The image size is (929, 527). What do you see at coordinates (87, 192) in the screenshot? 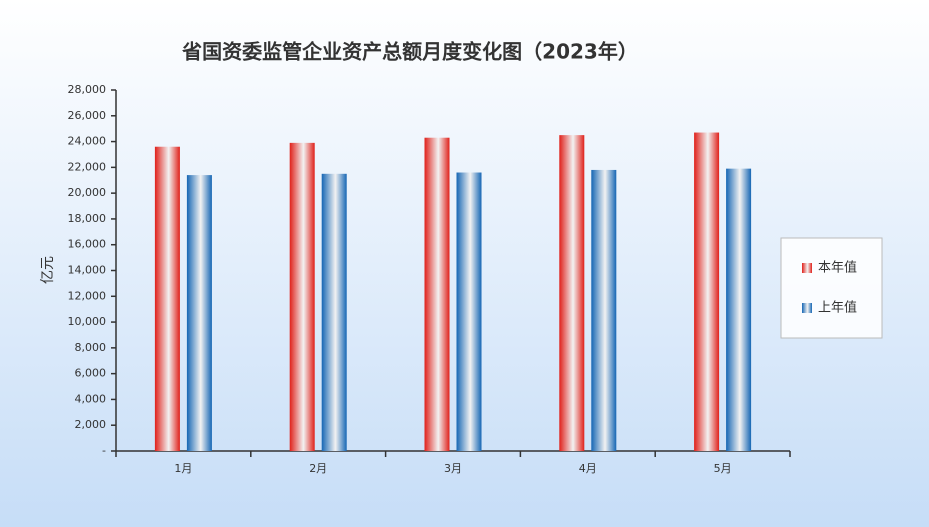
I see `y-tick-label: 20,000` at bounding box center [87, 192].